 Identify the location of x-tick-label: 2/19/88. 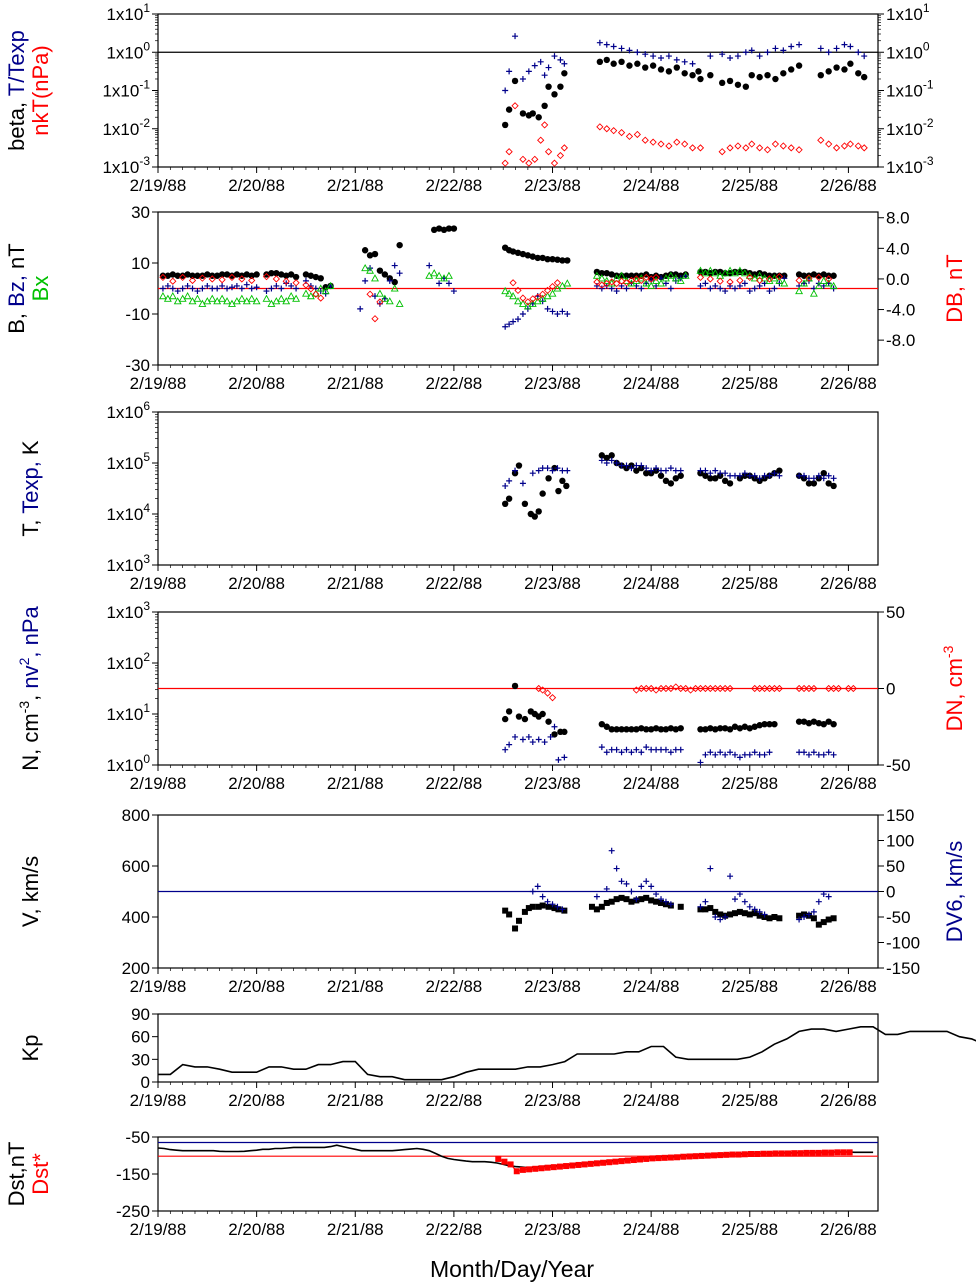
(158, 986).